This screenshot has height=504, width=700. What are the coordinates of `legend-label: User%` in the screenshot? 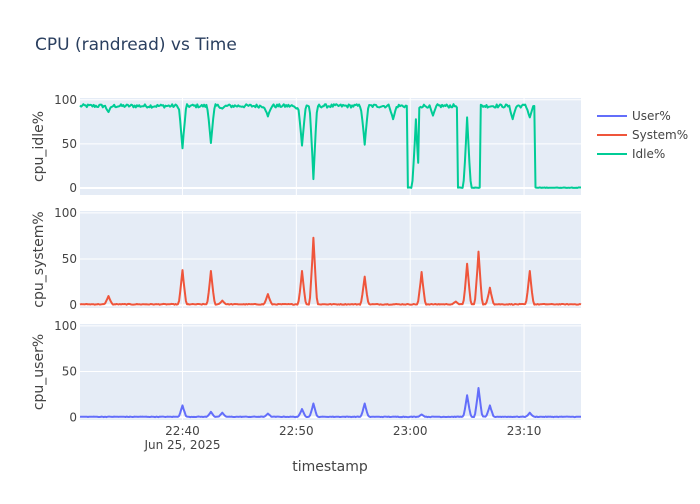 It's located at (651, 116).